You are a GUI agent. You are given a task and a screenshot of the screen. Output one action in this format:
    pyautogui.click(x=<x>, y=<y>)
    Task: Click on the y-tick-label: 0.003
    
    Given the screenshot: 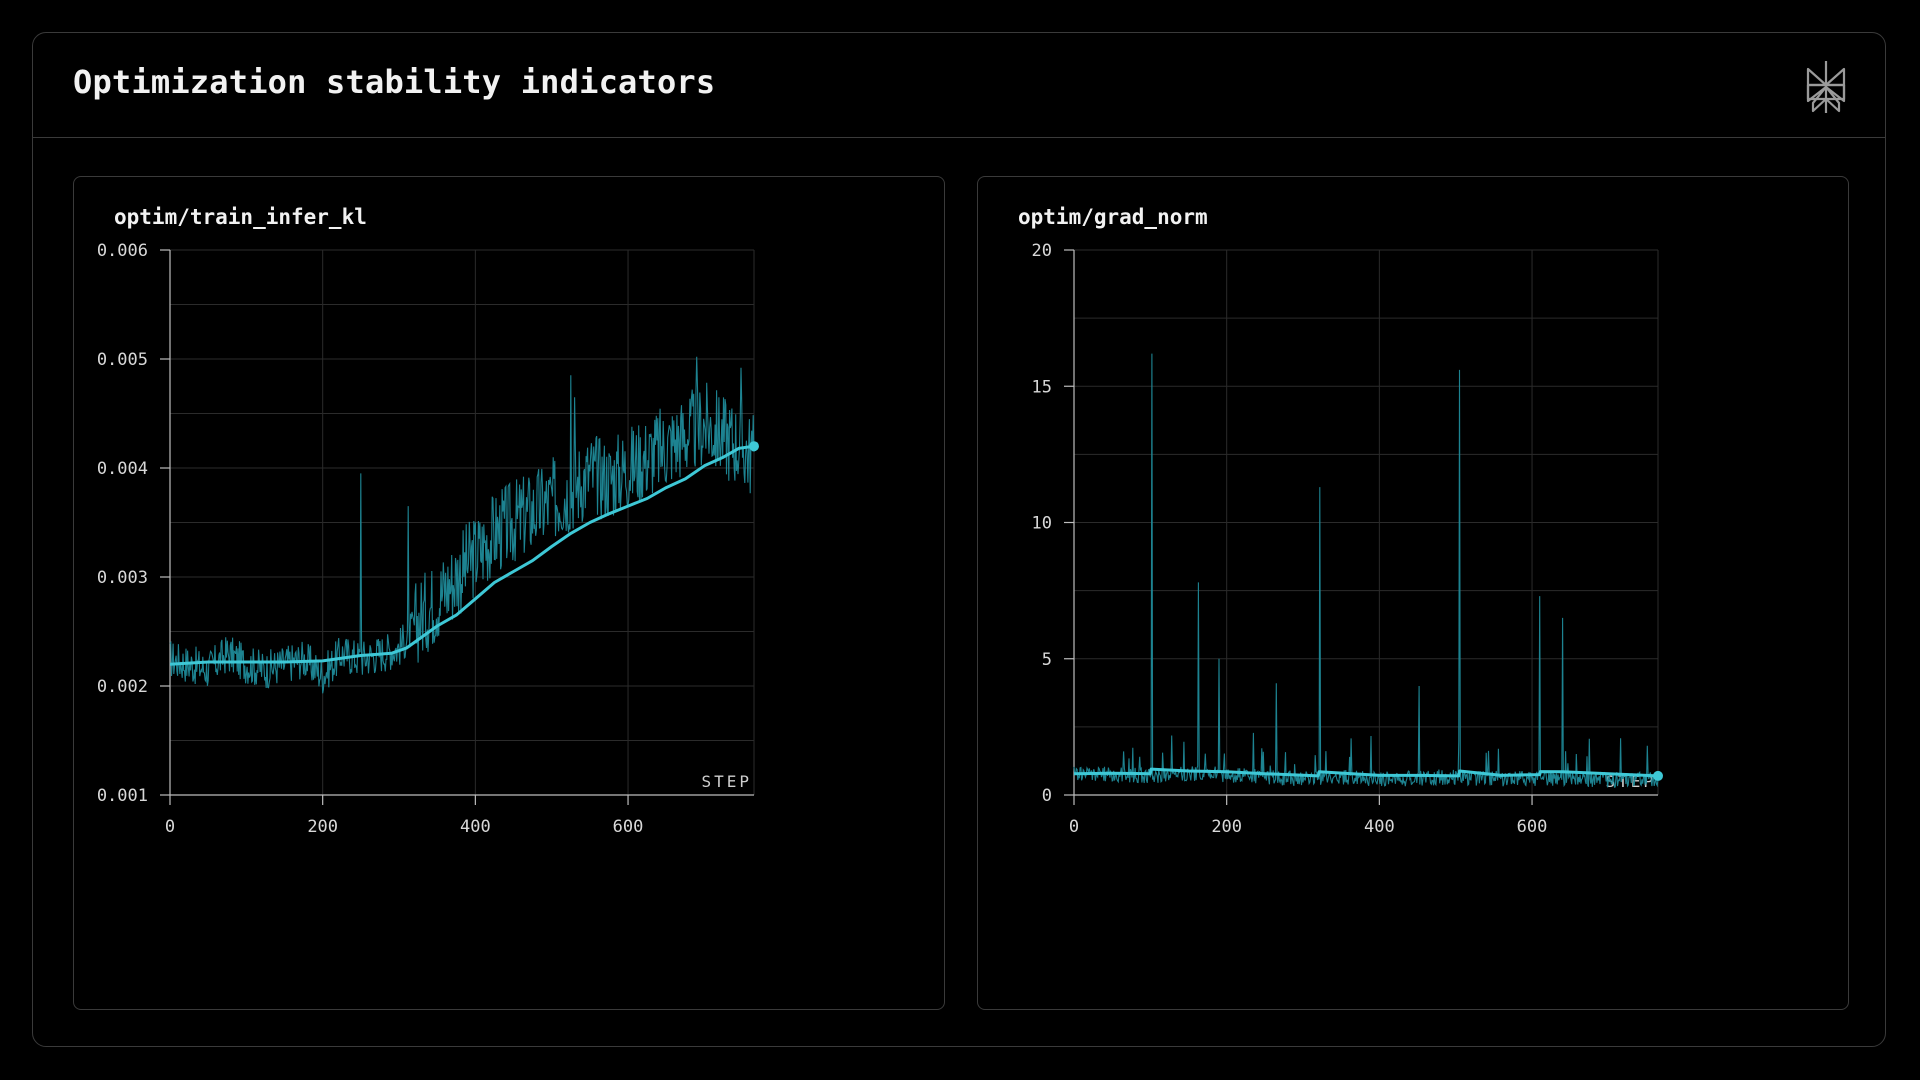 What is the action you would take?
    pyautogui.click(x=122, y=578)
    